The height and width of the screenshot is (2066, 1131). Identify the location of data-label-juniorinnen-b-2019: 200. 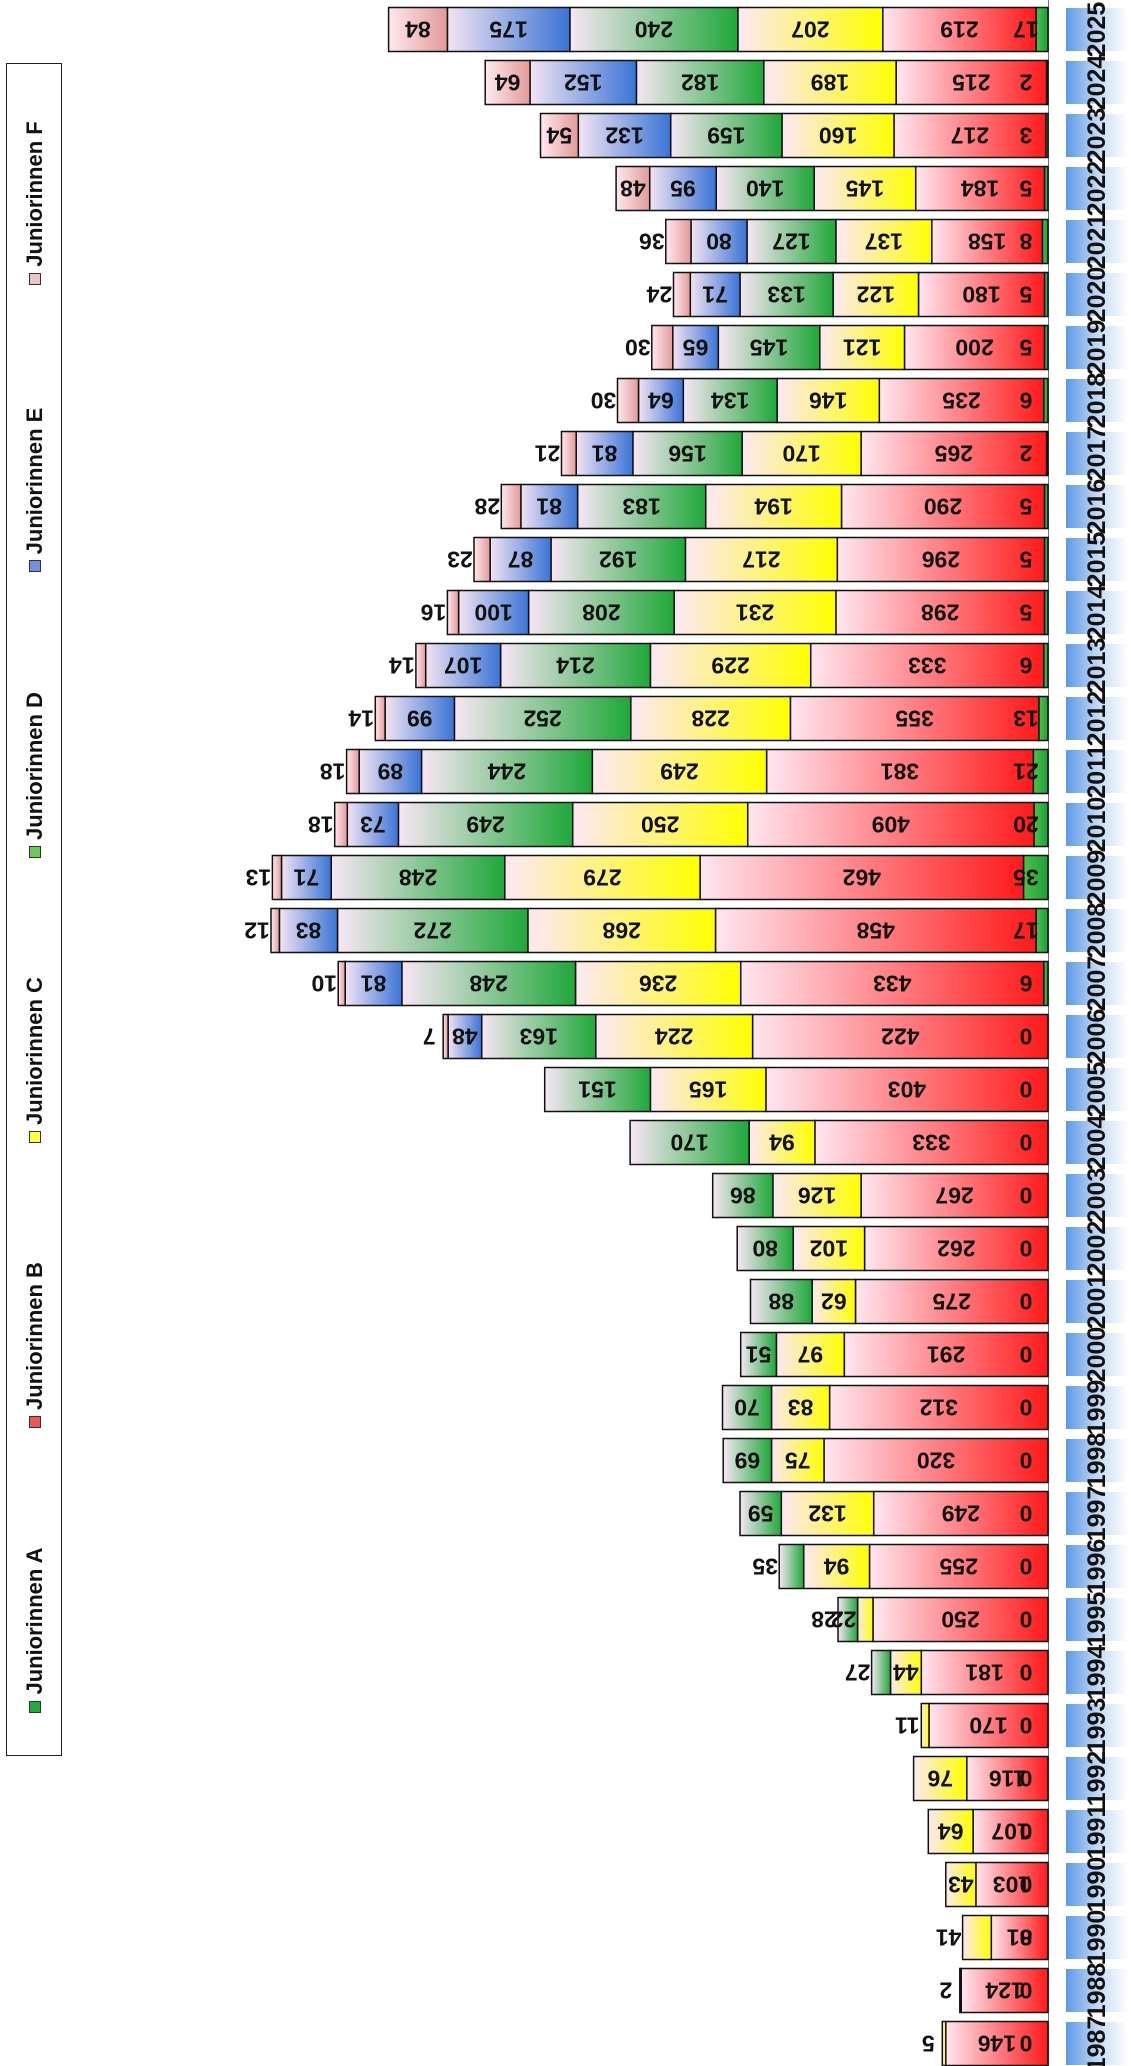
(974, 348).